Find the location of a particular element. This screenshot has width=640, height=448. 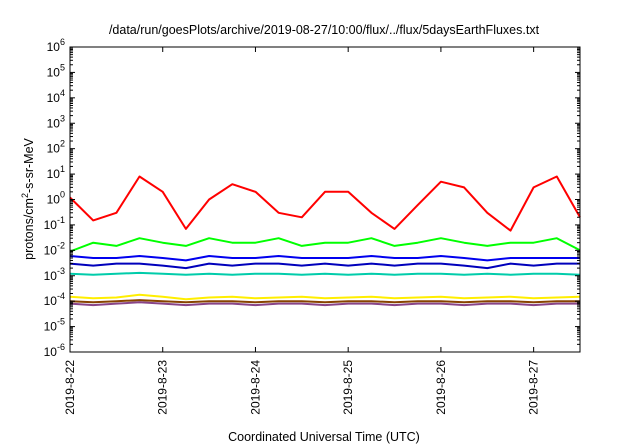

x-tick-label: 2019-8-23 is located at coordinates (163, 387).